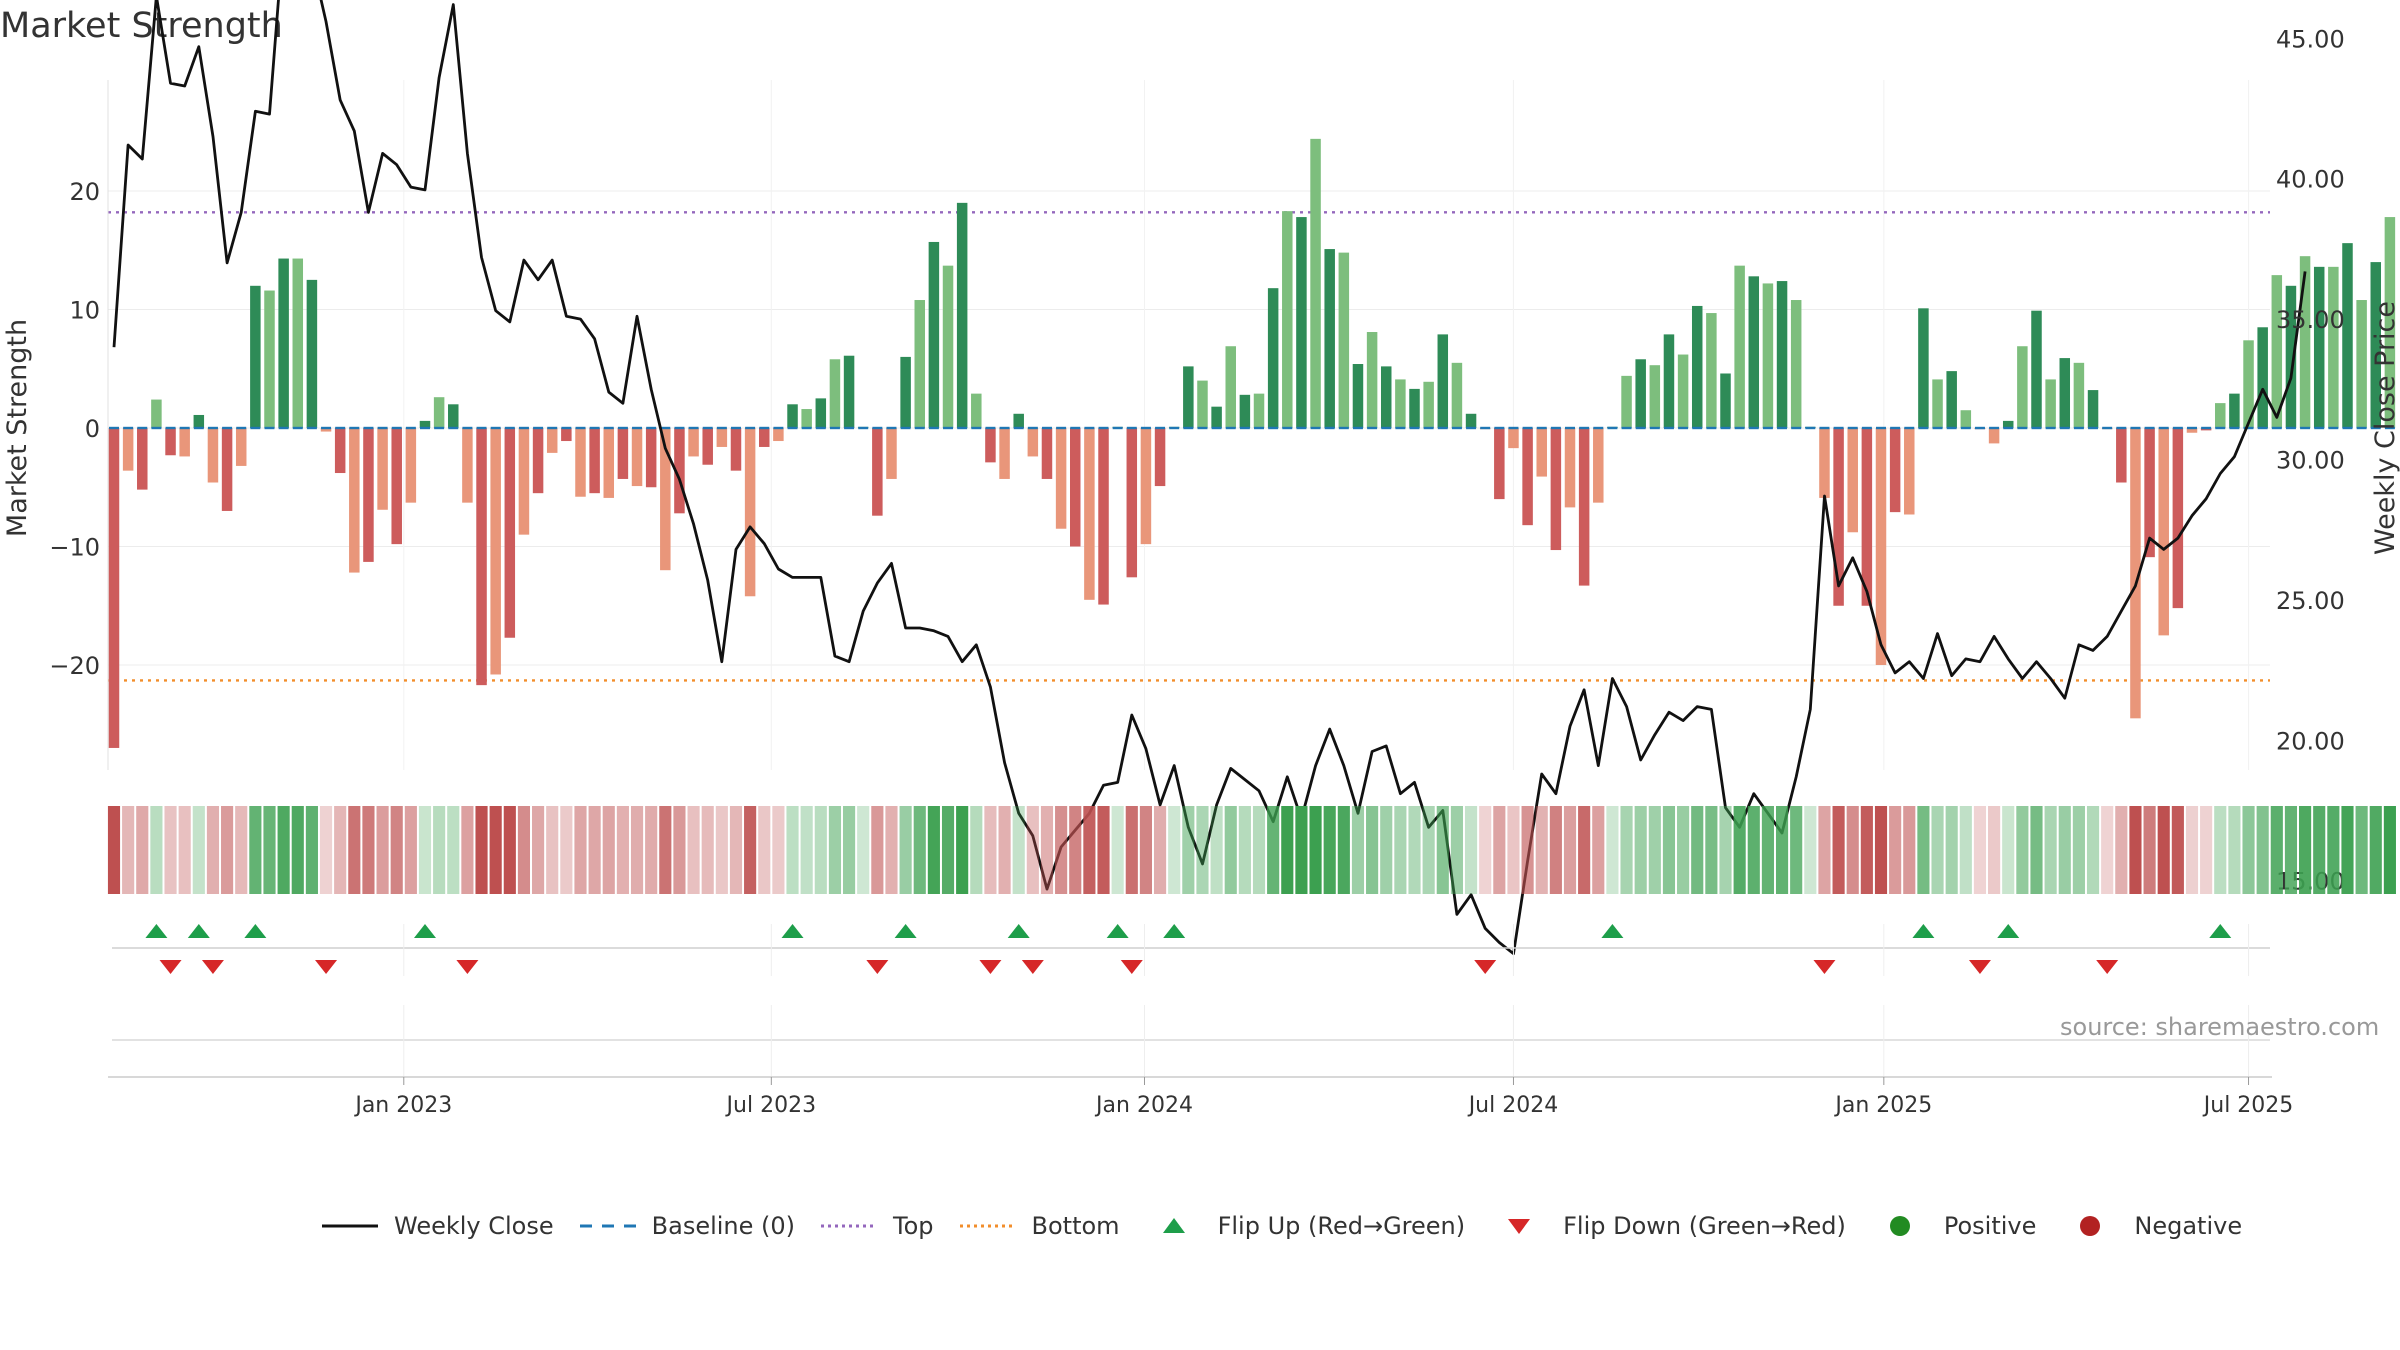 This screenshot has height=1350, width=2400. What do you see at coordinates (2310, 461) in the screenshot?
I see `y-right-tick-label: 30.00` at bounding box center [2310, 461].